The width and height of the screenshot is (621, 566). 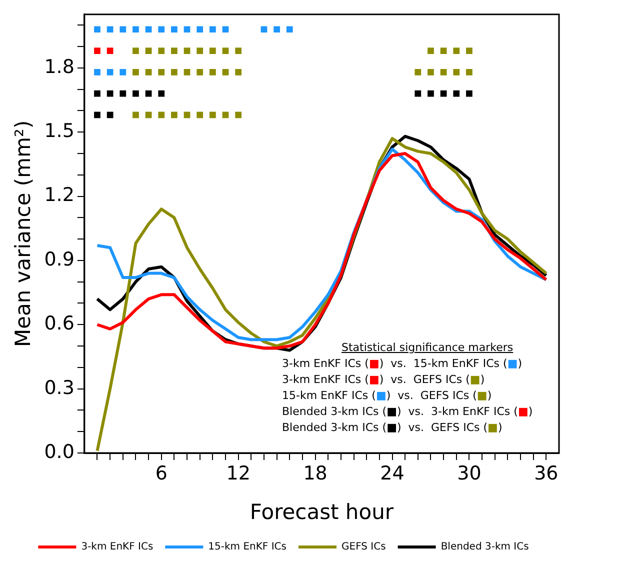 I want to click on y-tick-label: 1.5, so click(x=59, y=131).